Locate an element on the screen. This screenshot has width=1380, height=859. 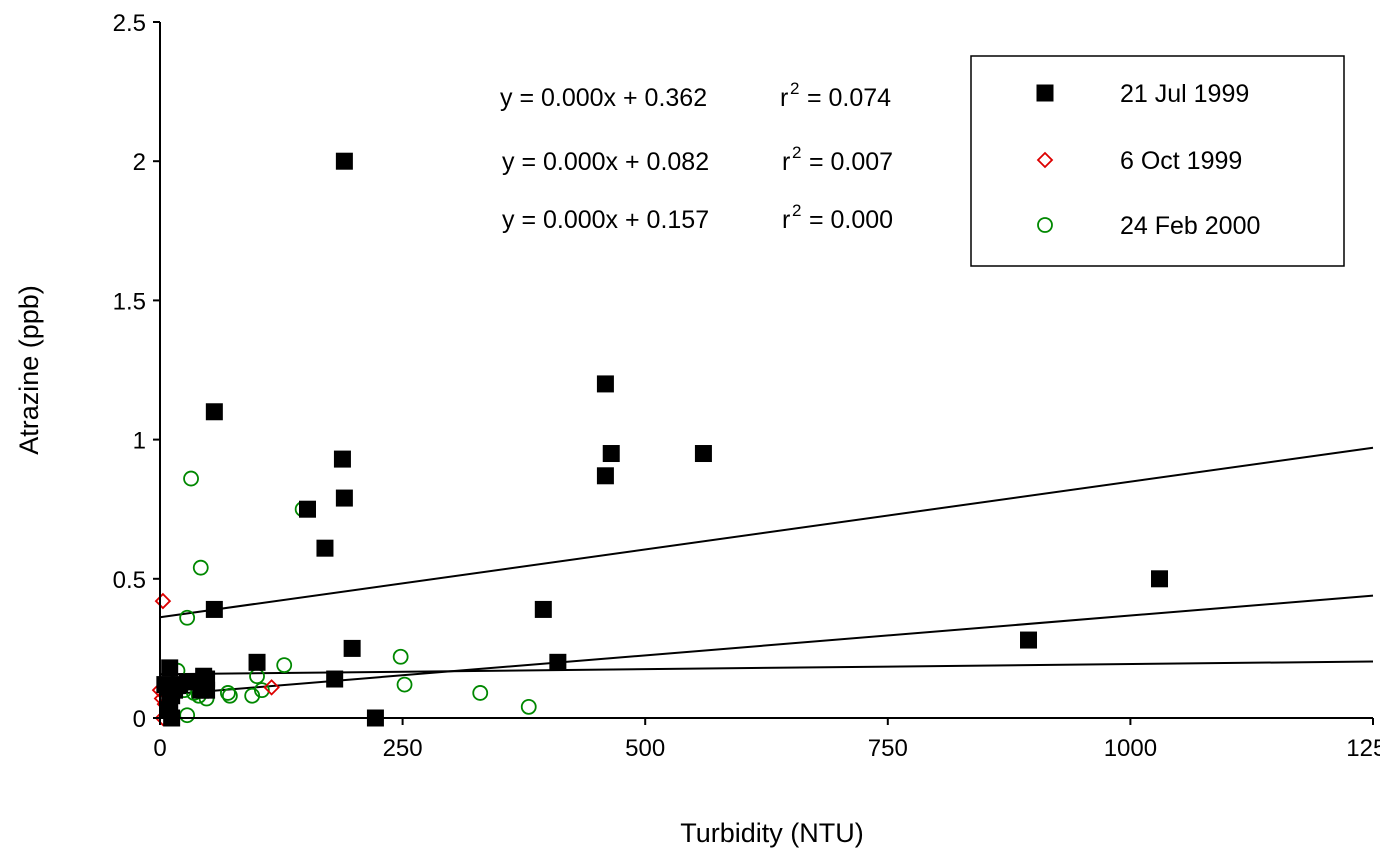
equation-text: y = 0.000x + 0.157 is located at coordinates (605, 220).